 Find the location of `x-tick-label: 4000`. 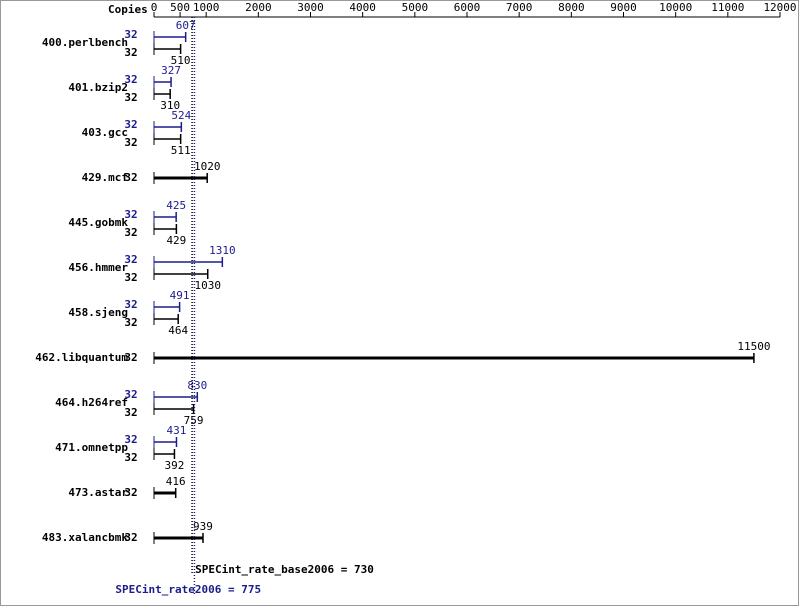

x-tick-label: 4000 is located at coordinates (362, 7).